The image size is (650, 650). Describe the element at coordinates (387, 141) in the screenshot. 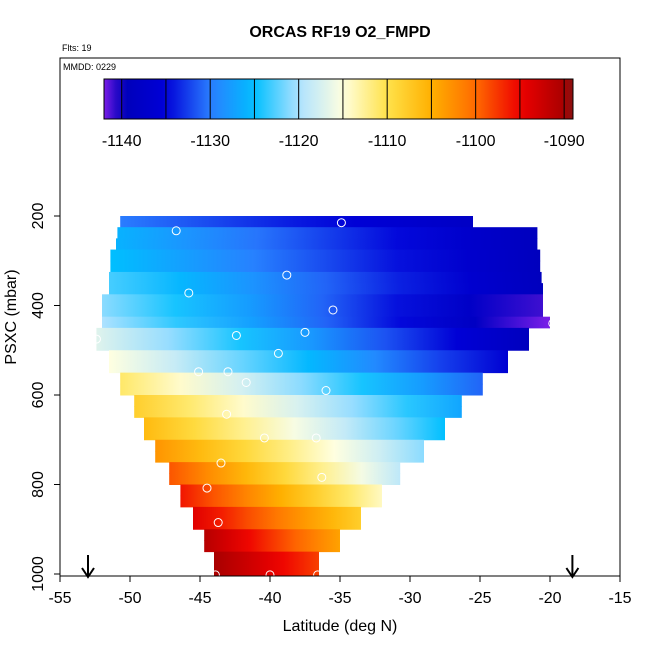

I see `colorbar-tick-label: -1110` at that location.